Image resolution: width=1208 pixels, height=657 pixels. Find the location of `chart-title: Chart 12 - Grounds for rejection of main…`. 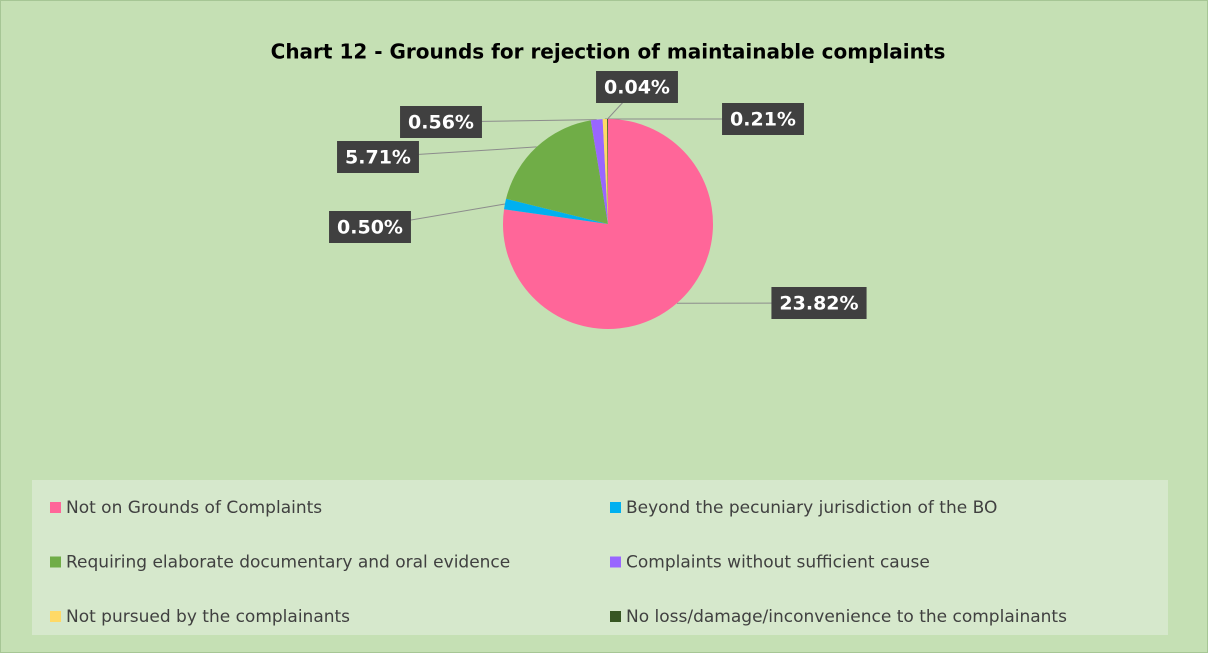

chart-title: Chart 12 - Grounds for rejection of main… is located at coordinates (608, 52).